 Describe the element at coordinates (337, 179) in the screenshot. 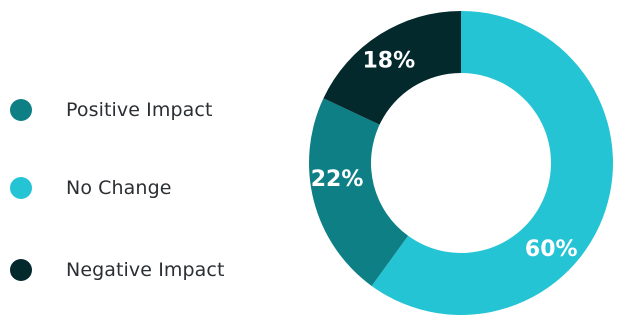

I see `slice-label-positive-impact: 22%` at that location.